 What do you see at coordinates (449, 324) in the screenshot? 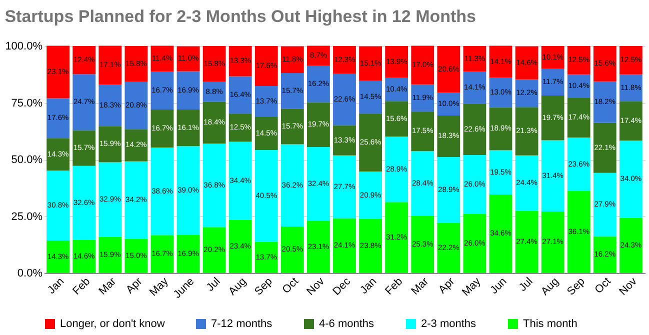
I see `legend-label: 2-3 months` at bounding box center [449, 324].